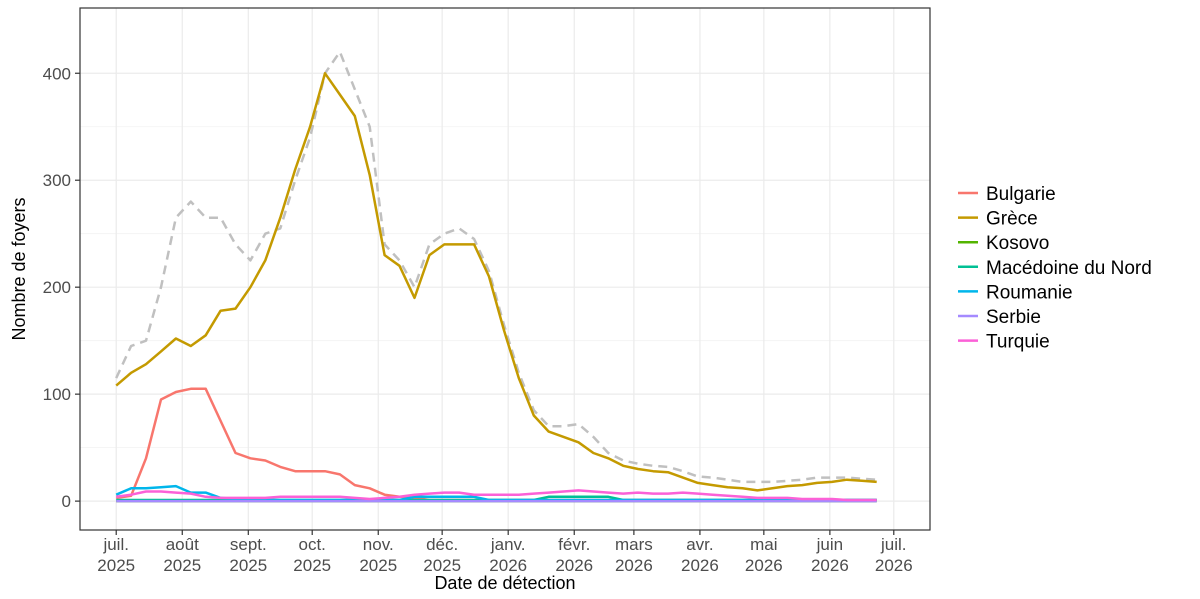 Image resolution: width=1200 pixels, height=599 pixels. Describe the element at coordinates (830, 555) in the screenshot. I see `x-tick-label: juin 2026` at that location.